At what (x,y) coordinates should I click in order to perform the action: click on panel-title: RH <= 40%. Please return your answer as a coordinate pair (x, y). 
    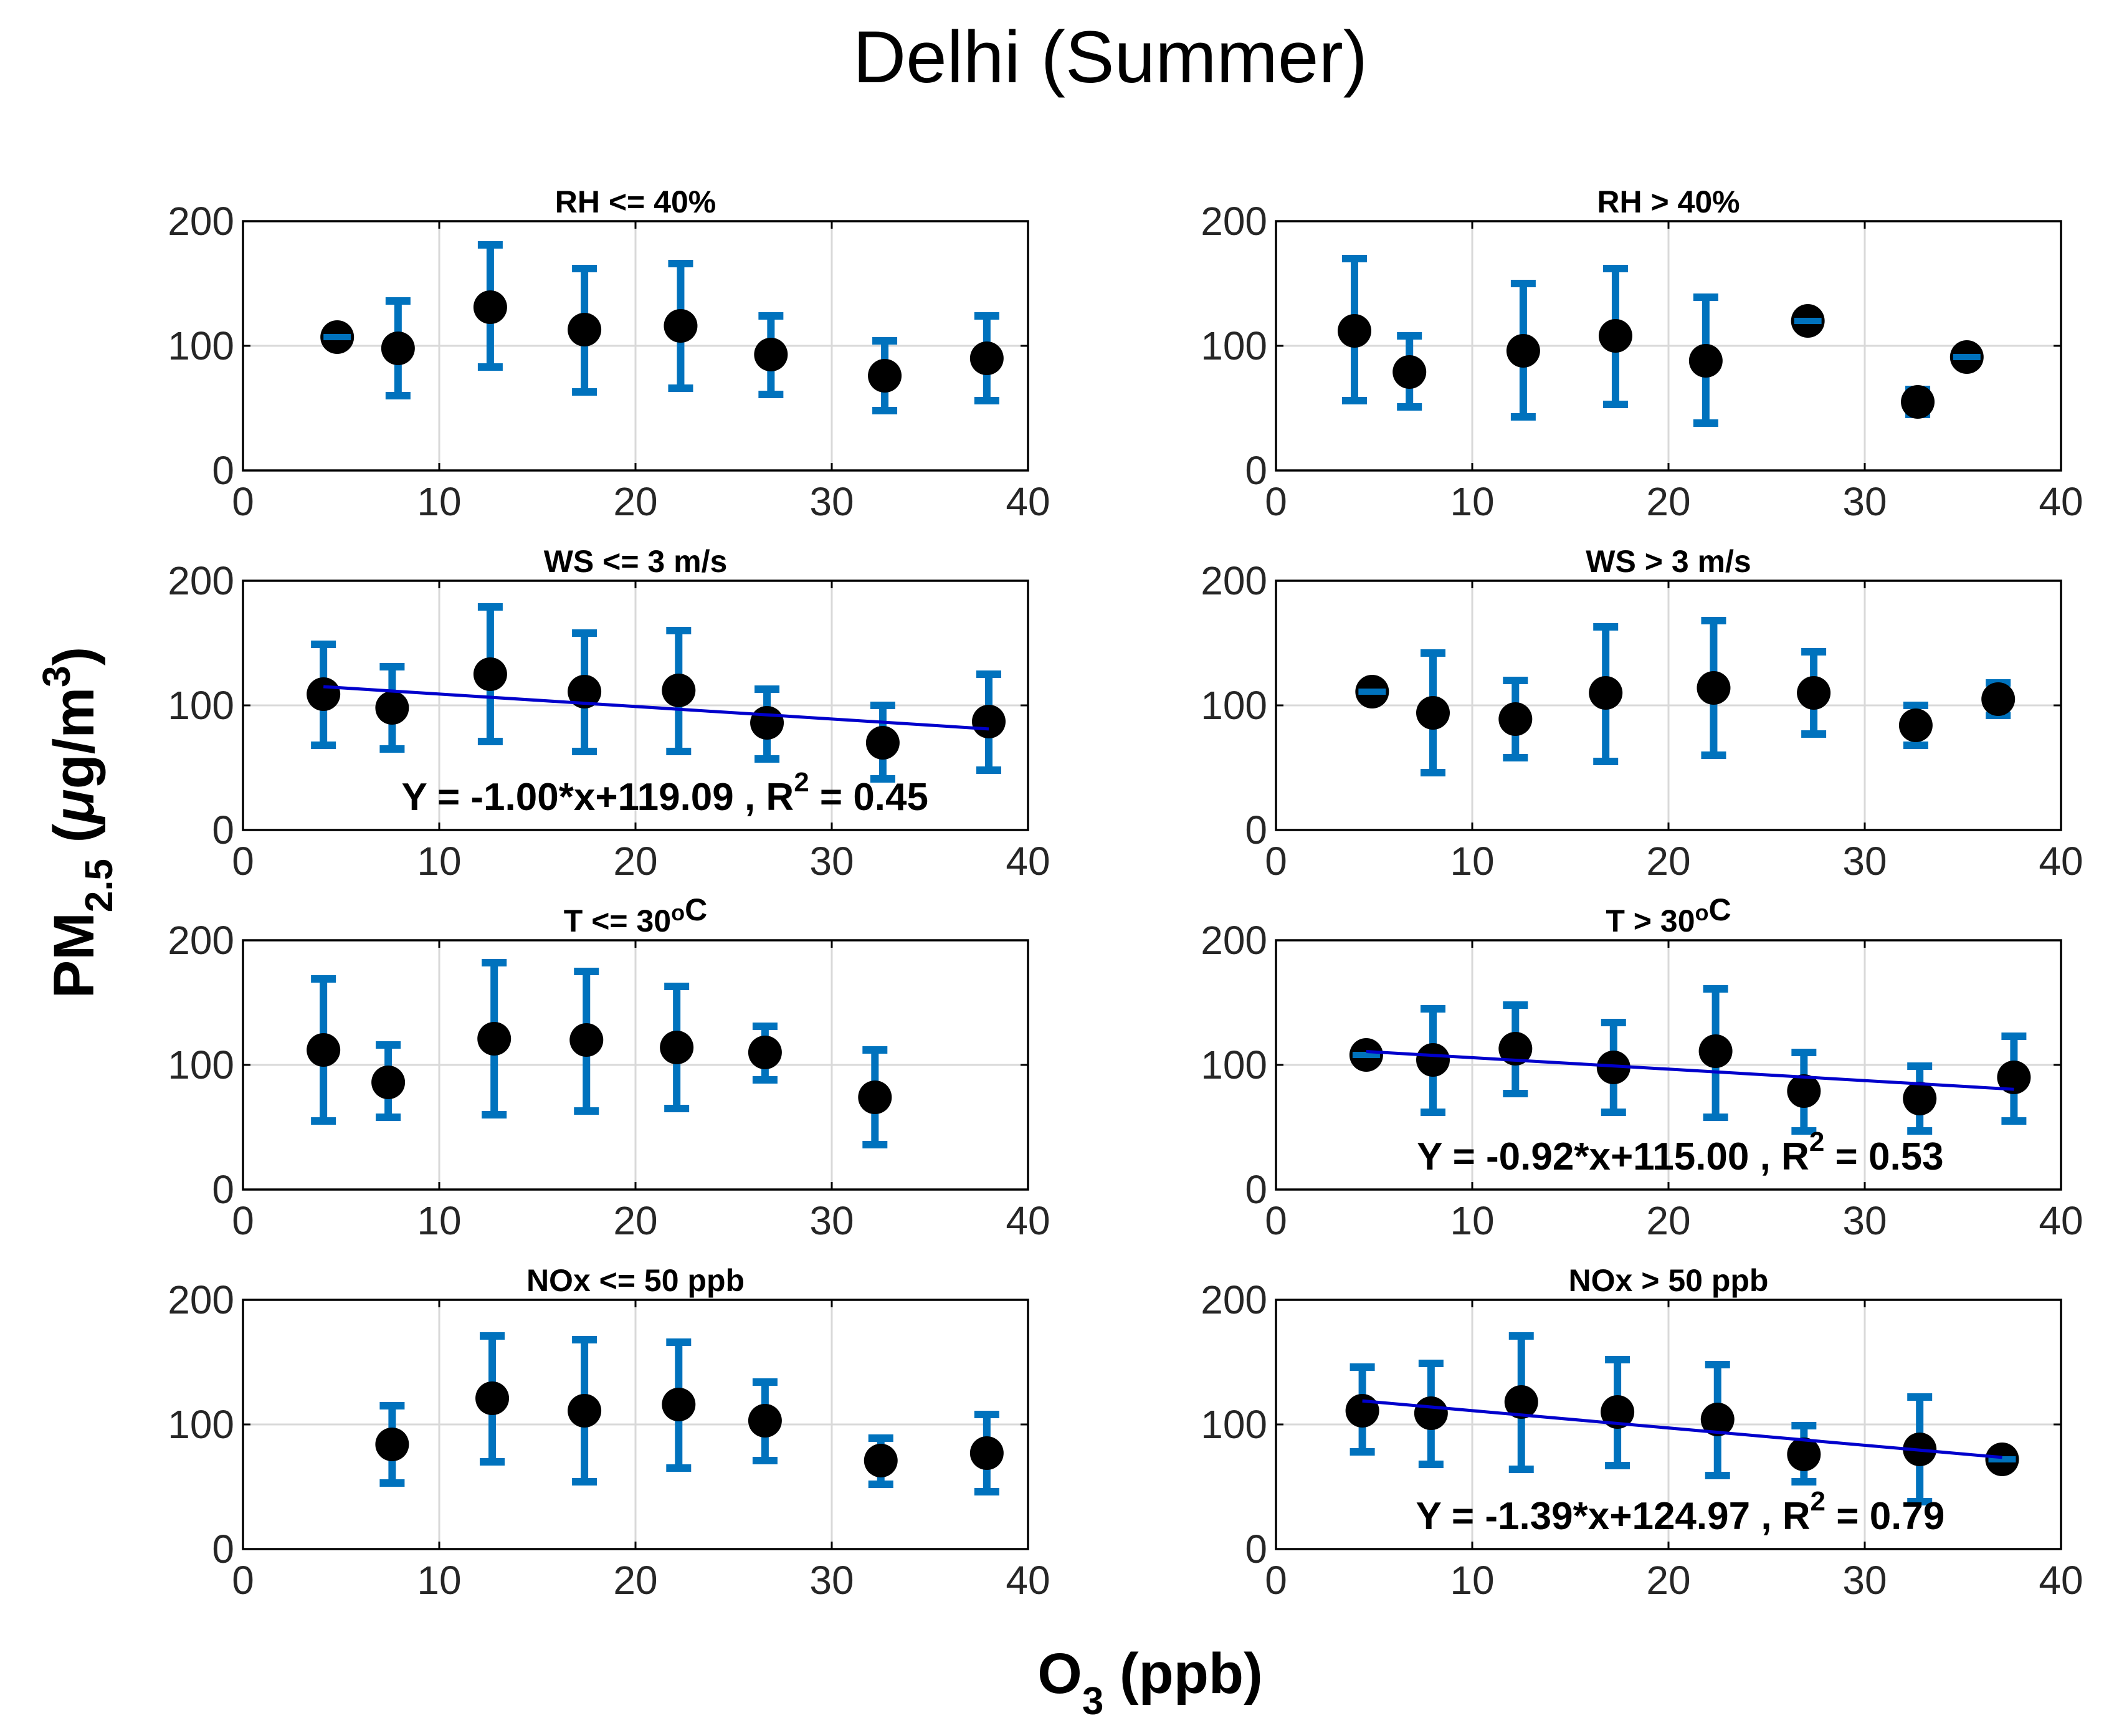
    Looking at the image, I should click on (635, 201).